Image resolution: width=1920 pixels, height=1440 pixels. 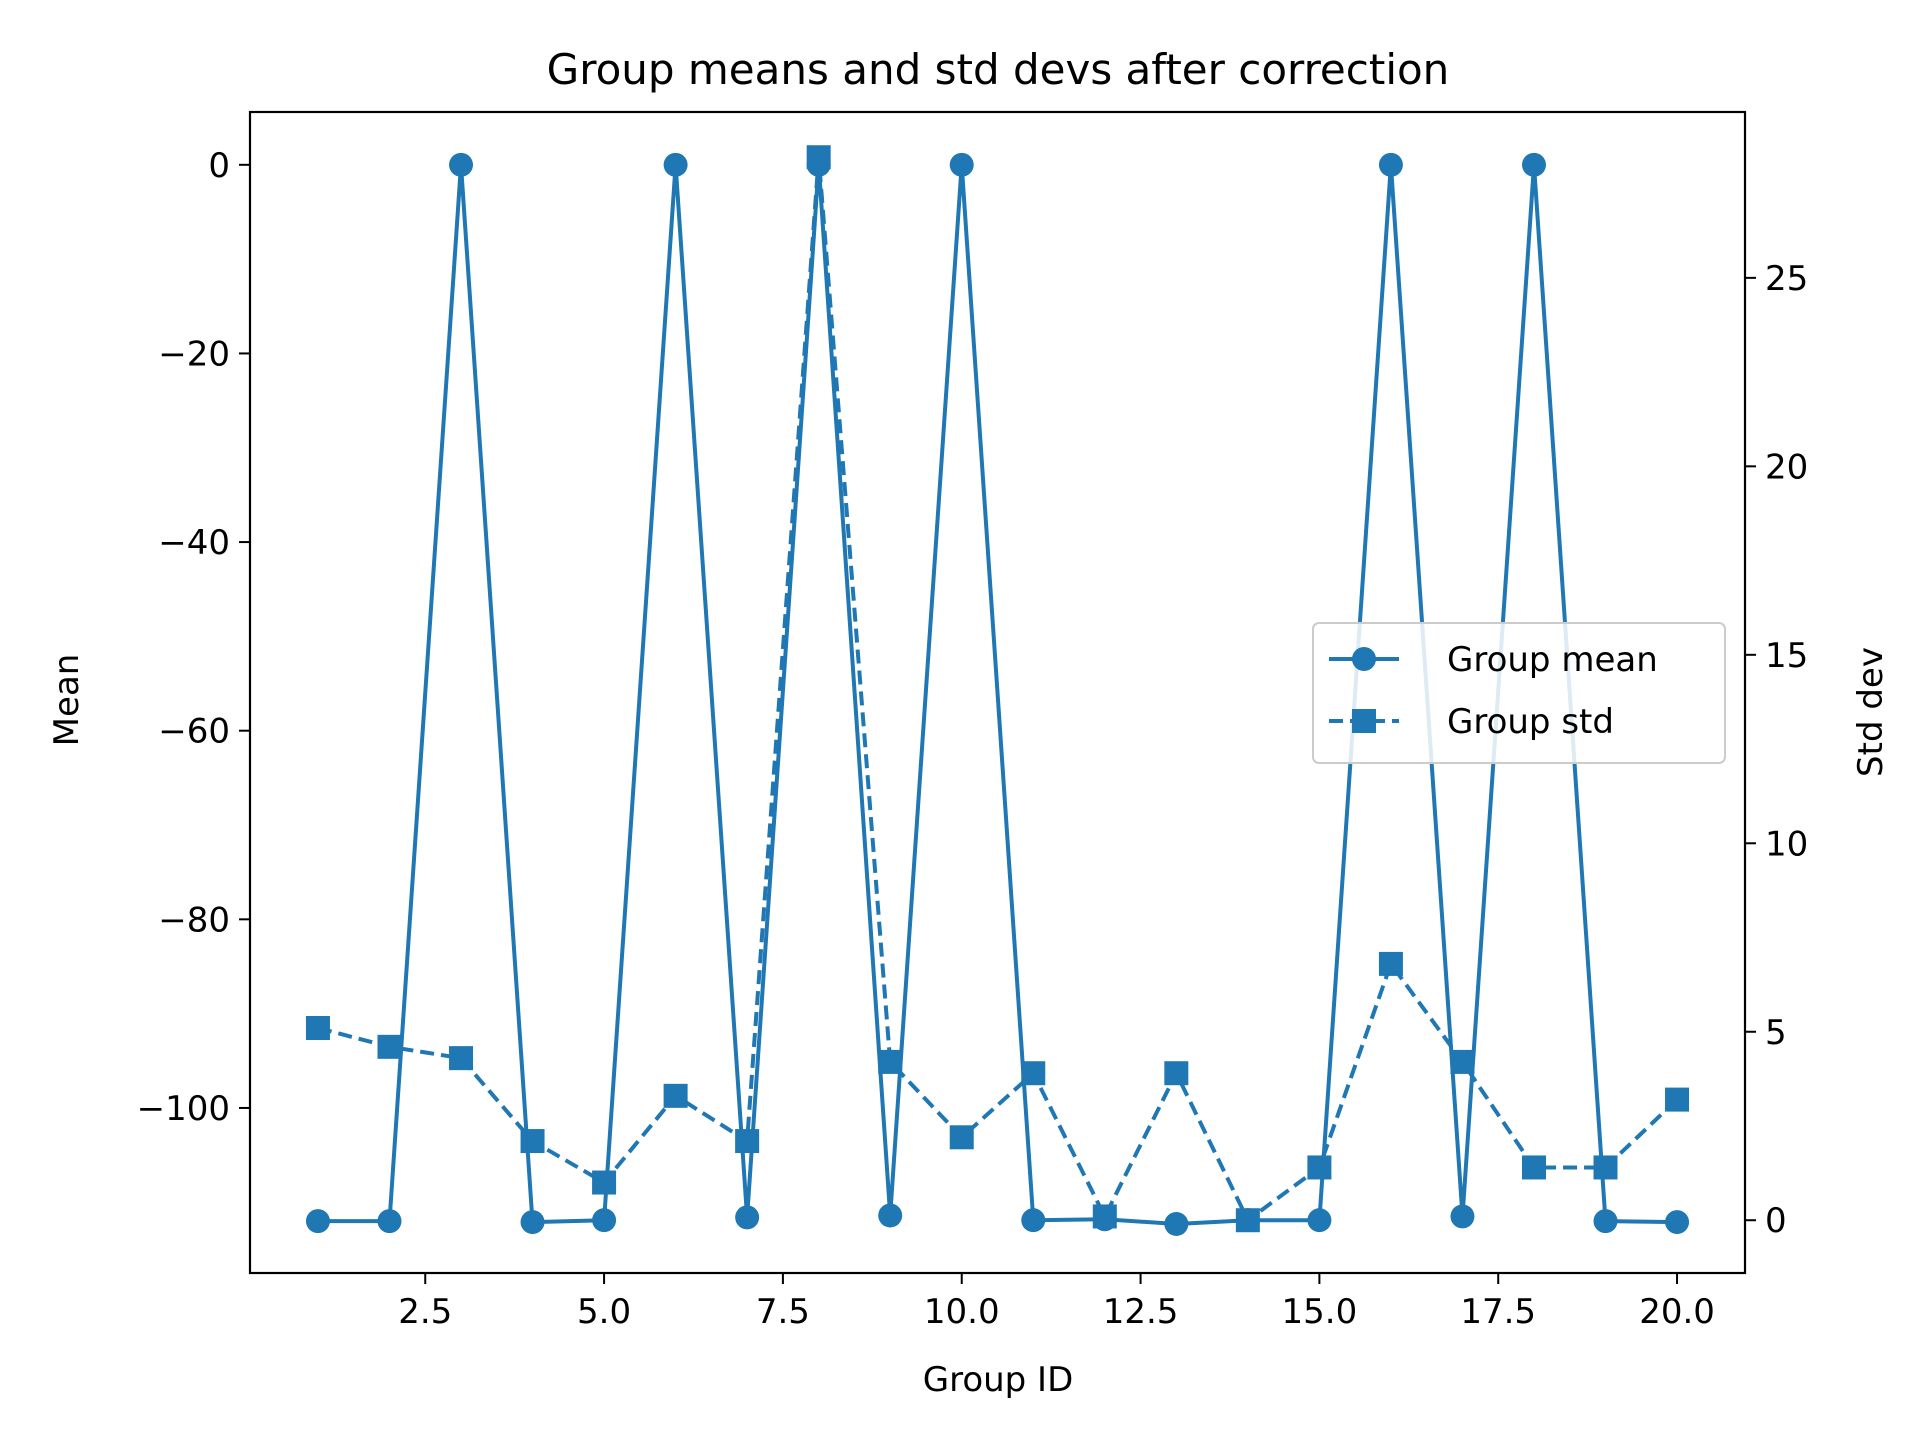 I want to click on x-tick-label: 20.0, so click(x=1677, y=1312).